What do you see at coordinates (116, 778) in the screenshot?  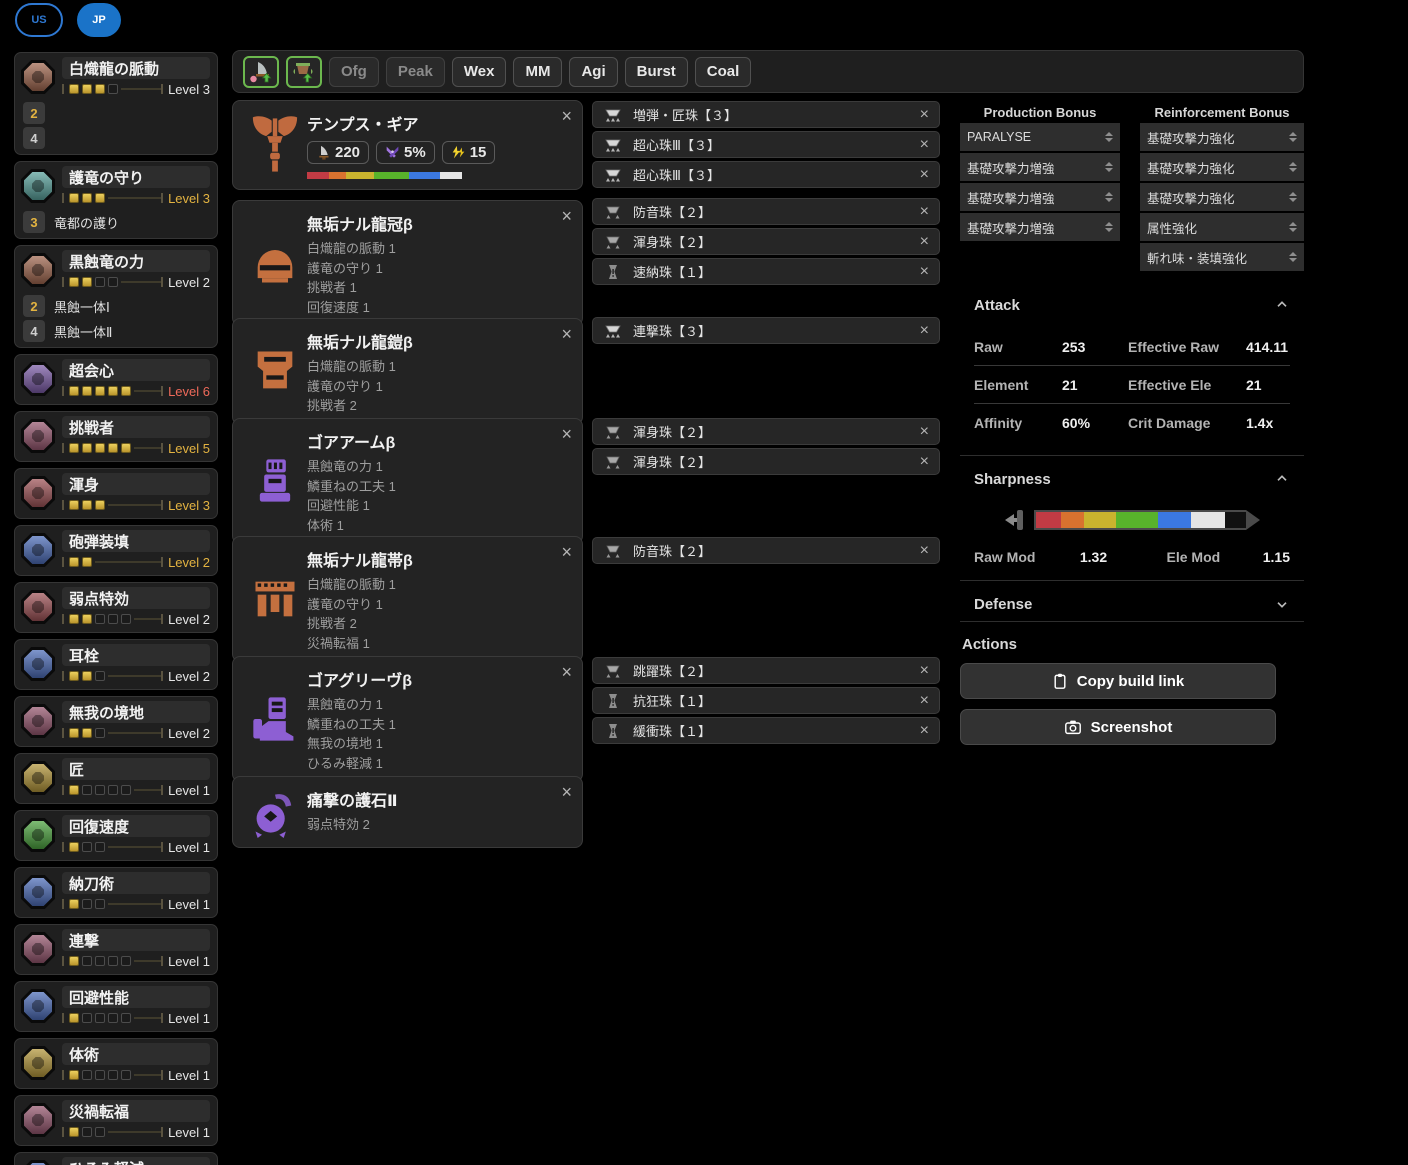 I see `skill-card: 匠 Level 1` at bounding box center [116, 778].